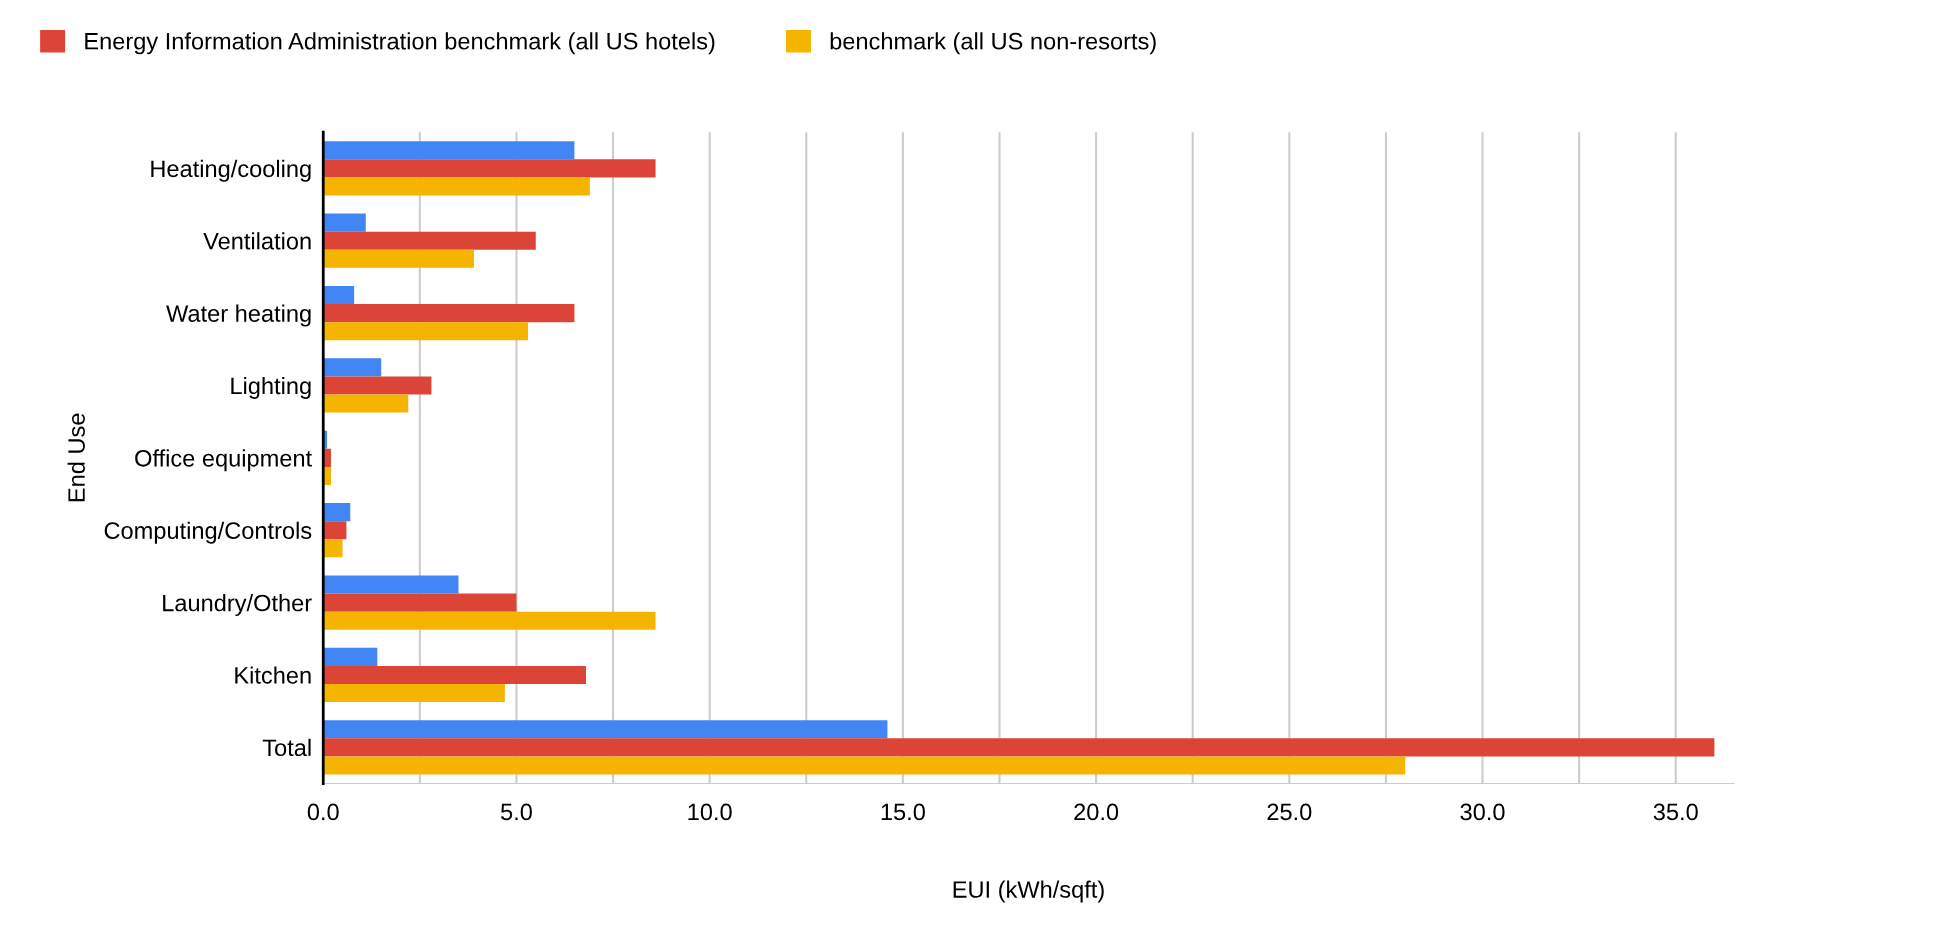 Image resolution: width=1959 pixels, height=944 pixels. I want to click on y-tick-label: Ventilation, so click(257, 241).